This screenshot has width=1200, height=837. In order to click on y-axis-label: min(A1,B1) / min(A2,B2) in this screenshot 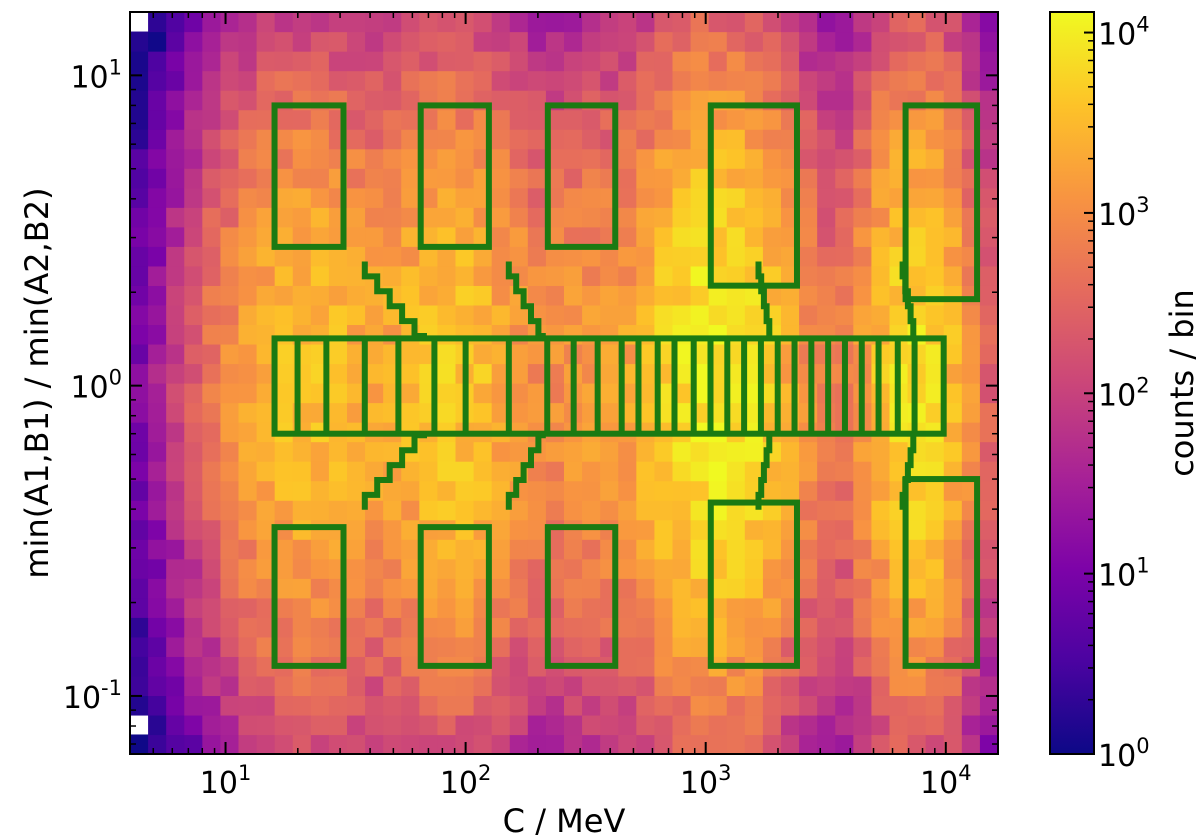, I will do `click(37, 382)`.